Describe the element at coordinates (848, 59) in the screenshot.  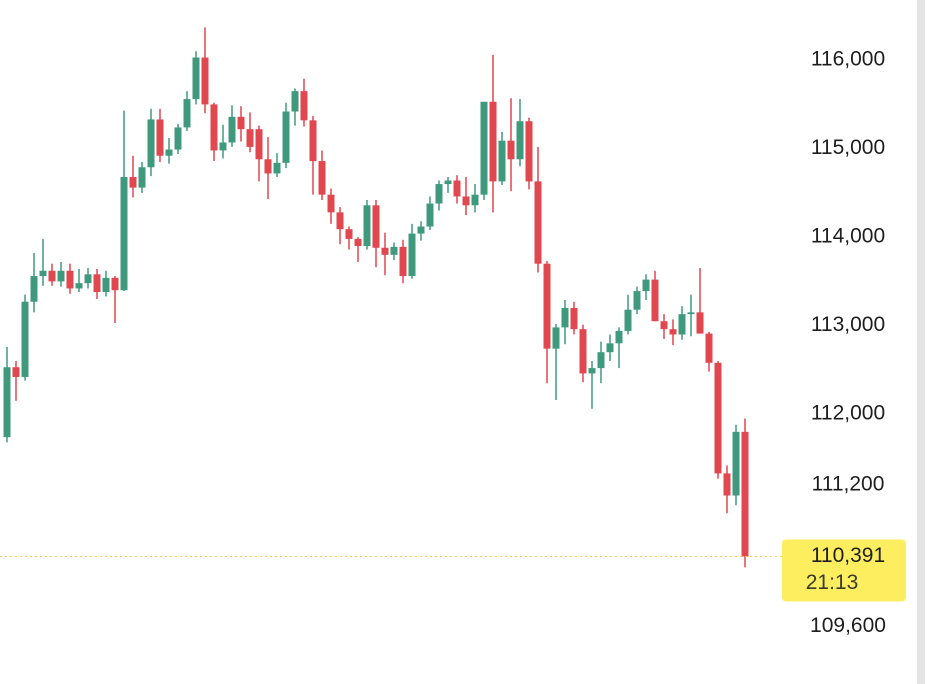
I see `y-tick-label: 116,000` at that location.